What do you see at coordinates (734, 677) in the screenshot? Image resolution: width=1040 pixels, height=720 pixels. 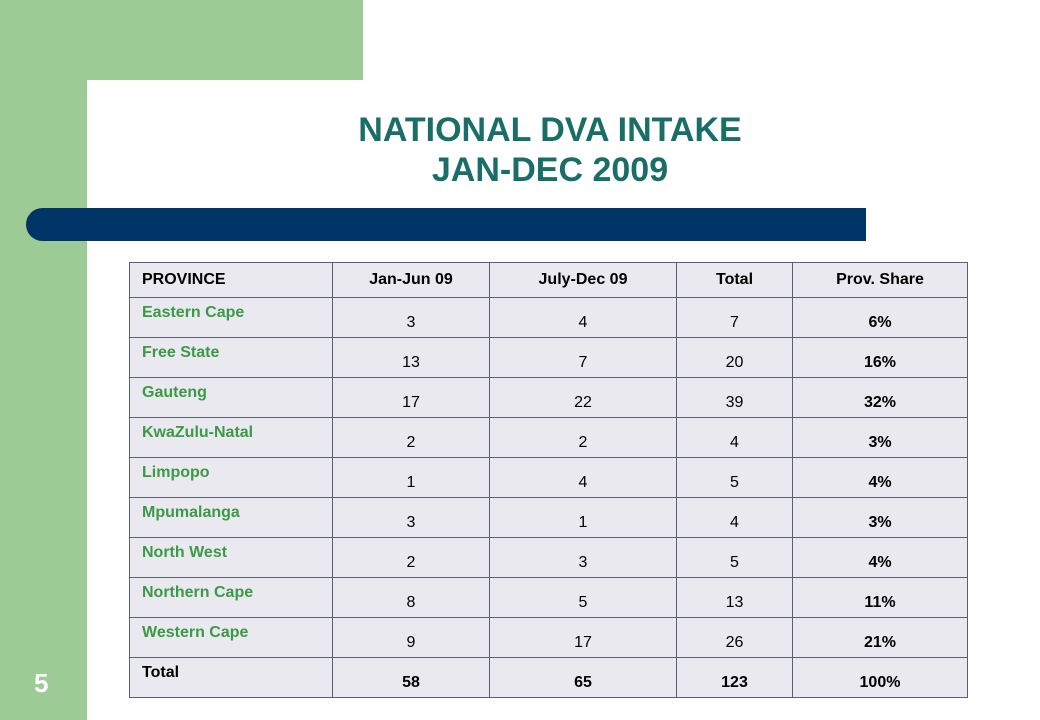 I see `grand-total-cell: 123` at bounding box center [734, 677].